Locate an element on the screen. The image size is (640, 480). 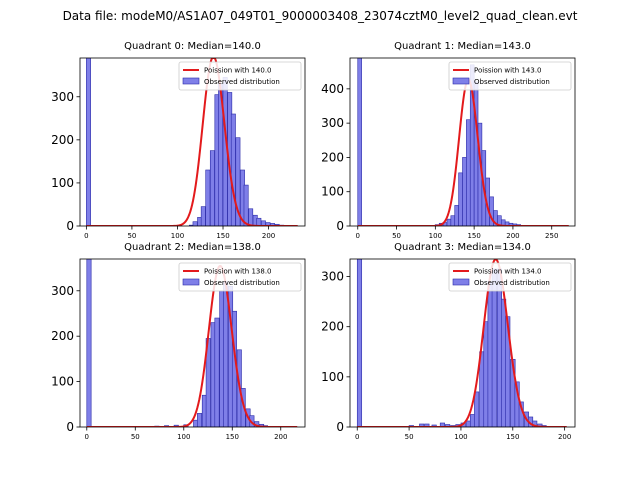
legend: Poission with 143.0 Observed distribution is located at coordinates (510, 76).